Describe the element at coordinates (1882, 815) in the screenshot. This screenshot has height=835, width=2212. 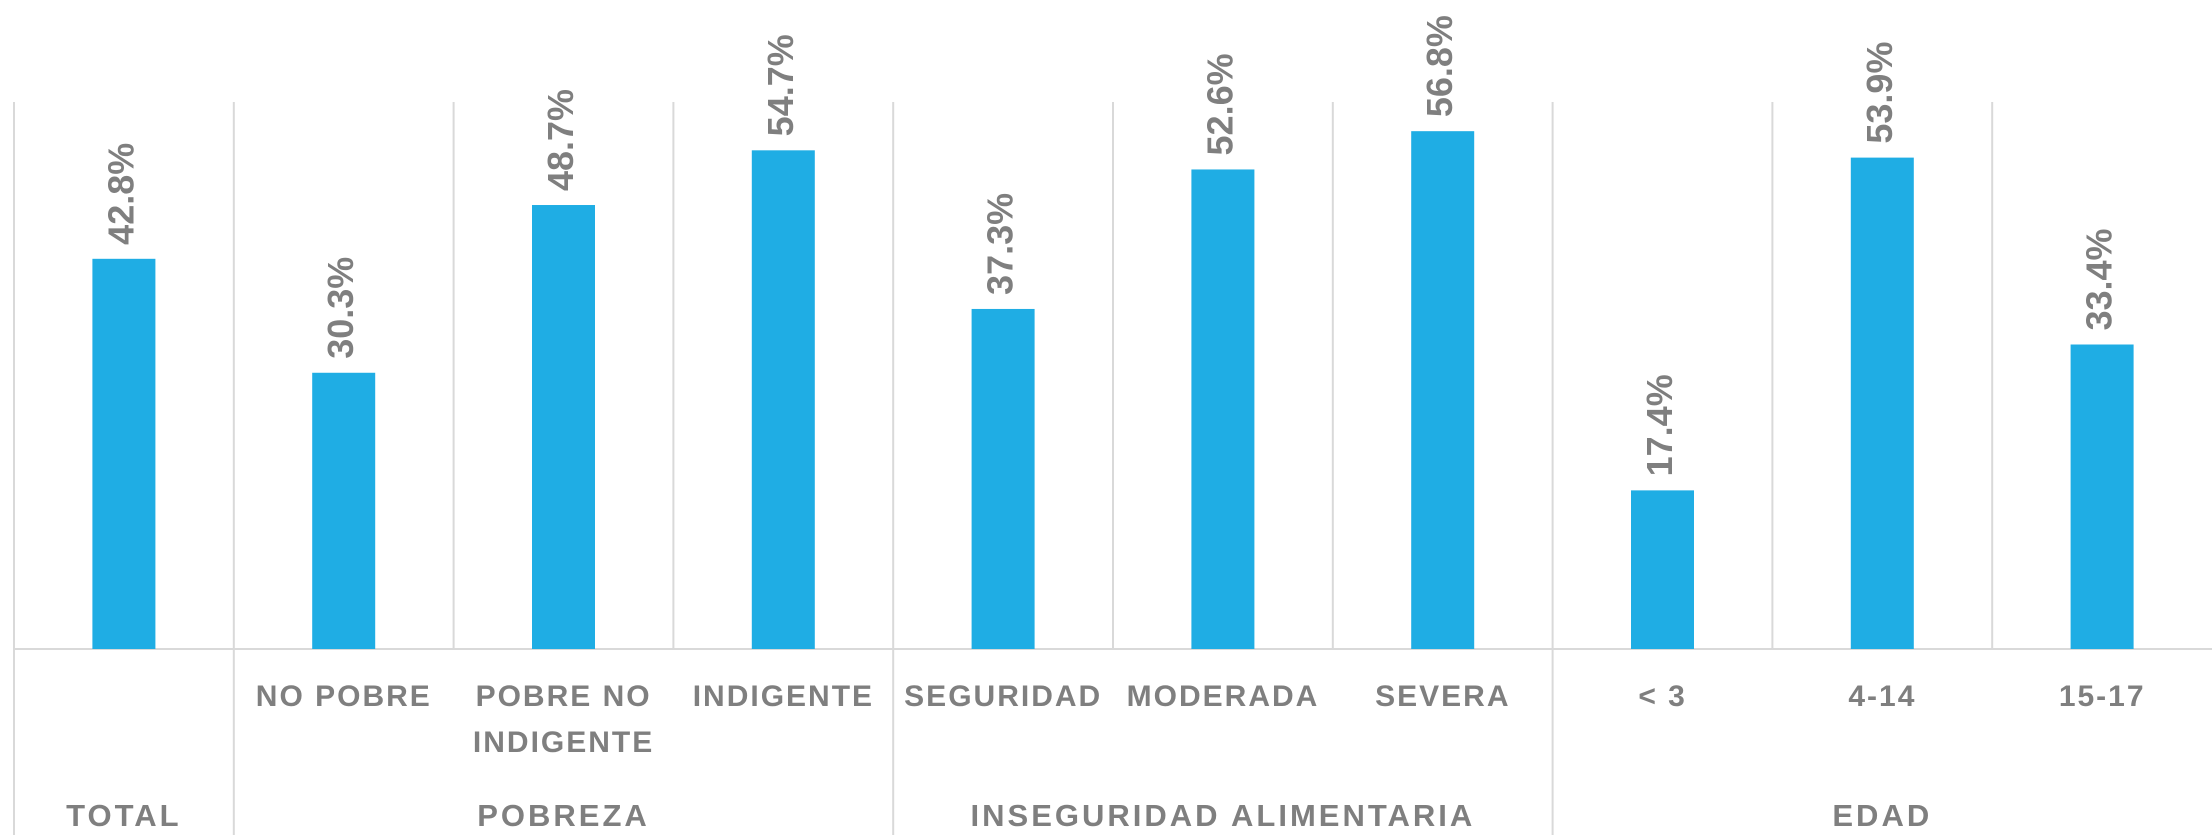
I see `group-label: EDAD` at that location.